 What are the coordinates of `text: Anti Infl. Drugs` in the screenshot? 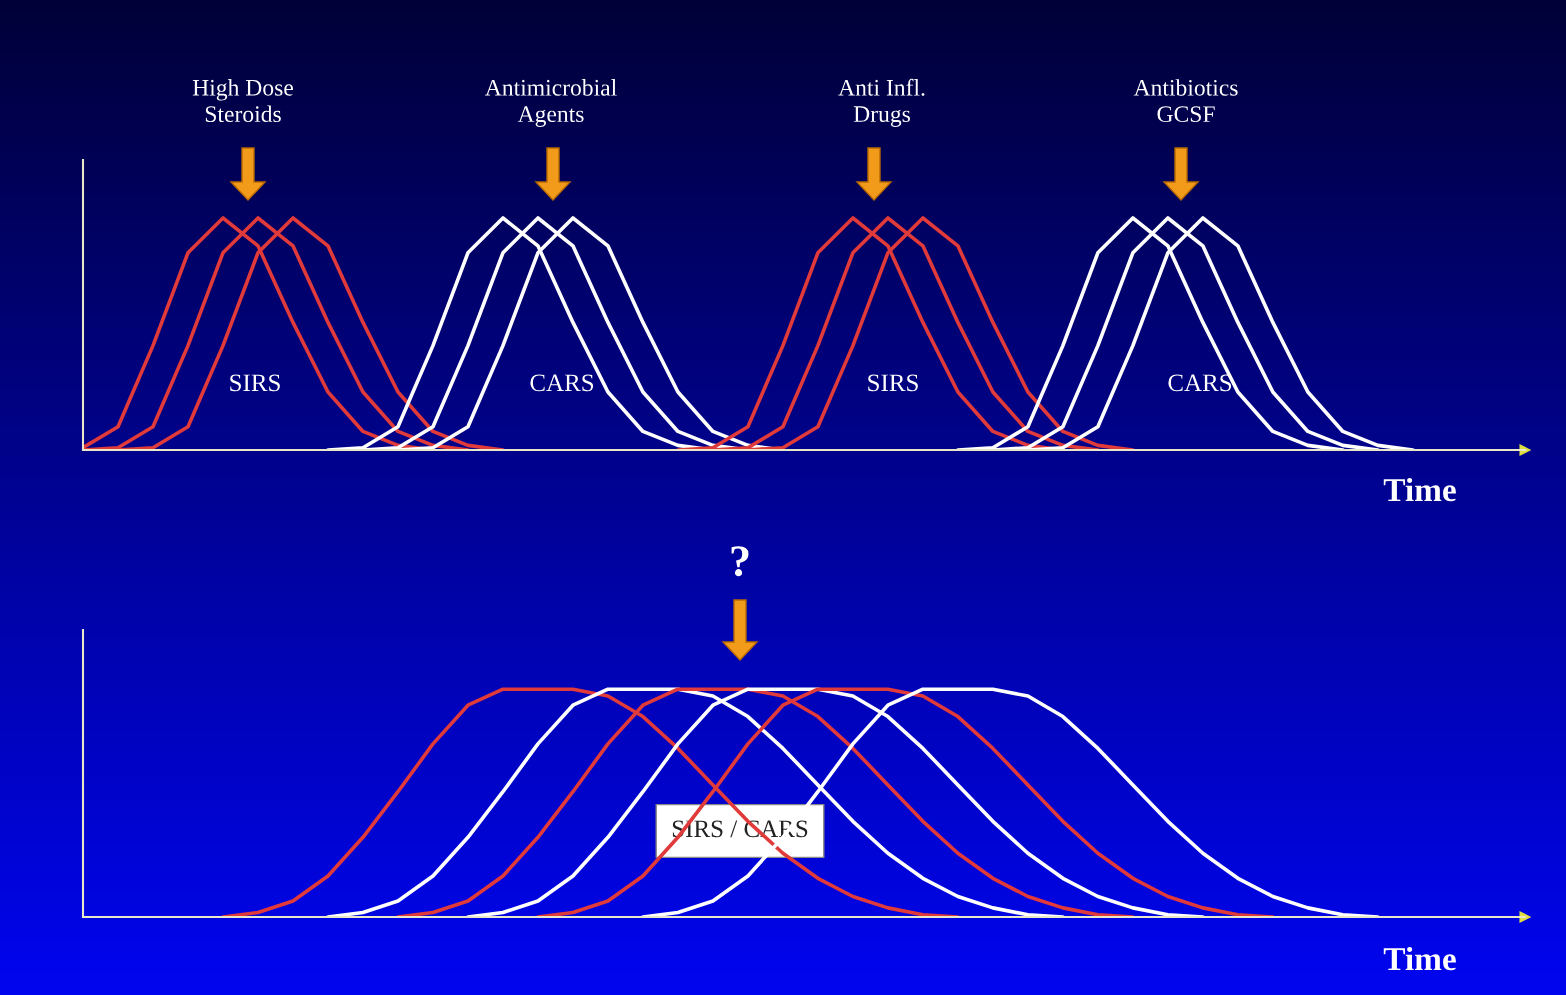 It's located at (881, 102).